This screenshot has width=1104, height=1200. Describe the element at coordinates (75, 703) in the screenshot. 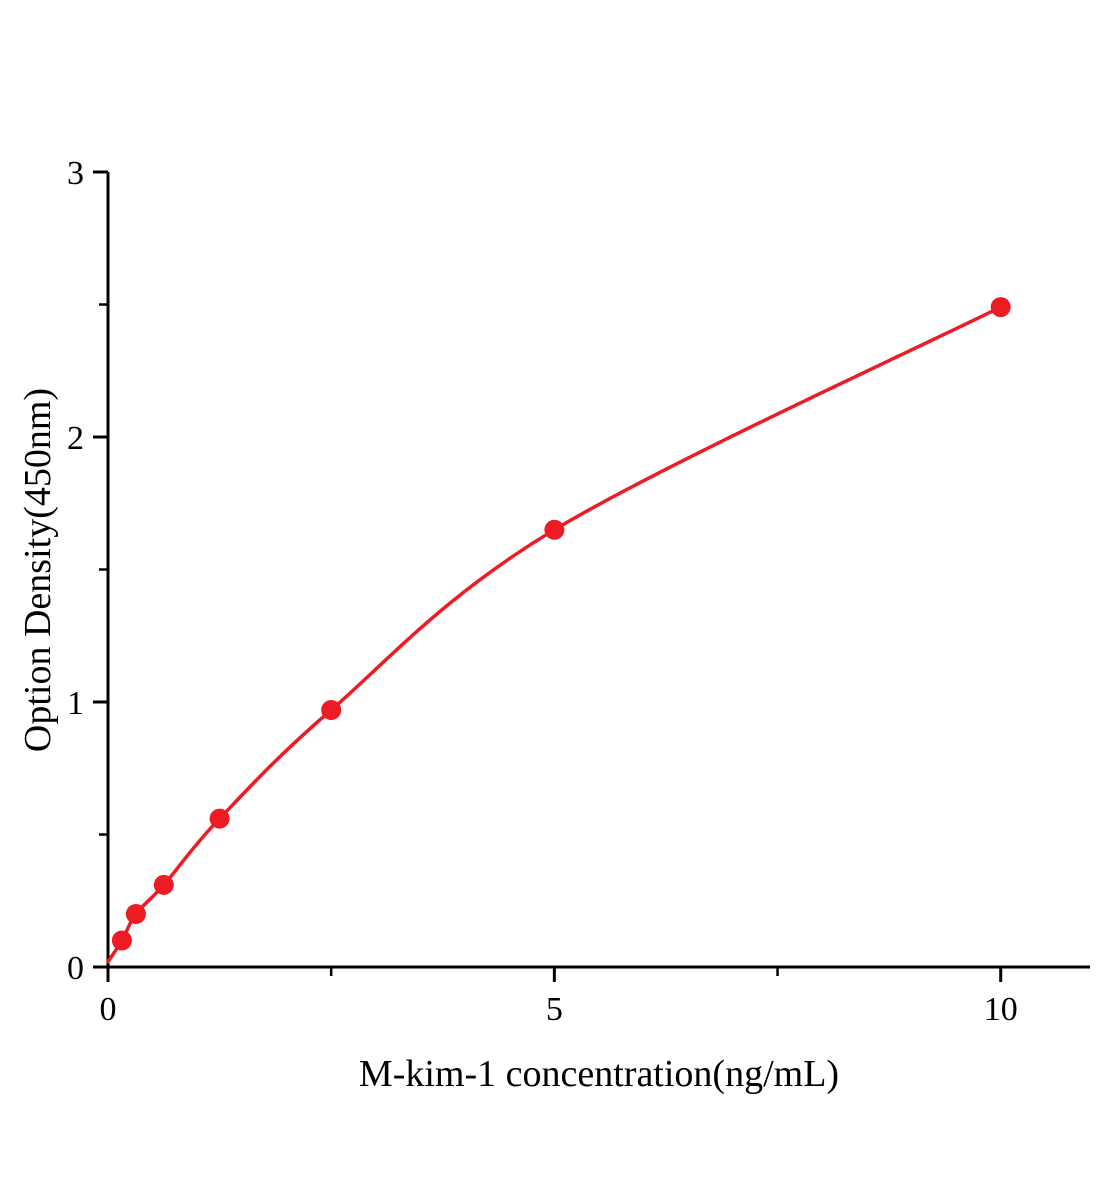

I see `y-tick-label: 1` at that location.